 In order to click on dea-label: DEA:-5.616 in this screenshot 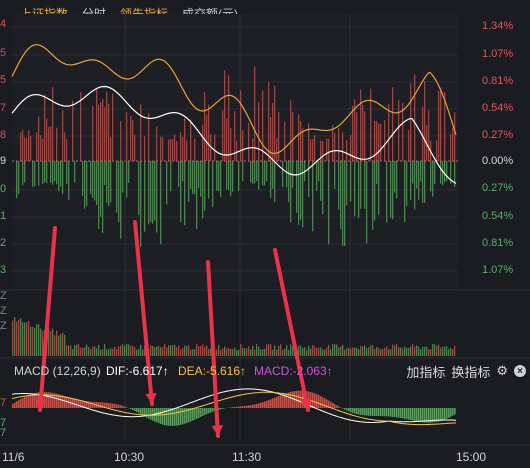, I will do `click(209, 371)`.